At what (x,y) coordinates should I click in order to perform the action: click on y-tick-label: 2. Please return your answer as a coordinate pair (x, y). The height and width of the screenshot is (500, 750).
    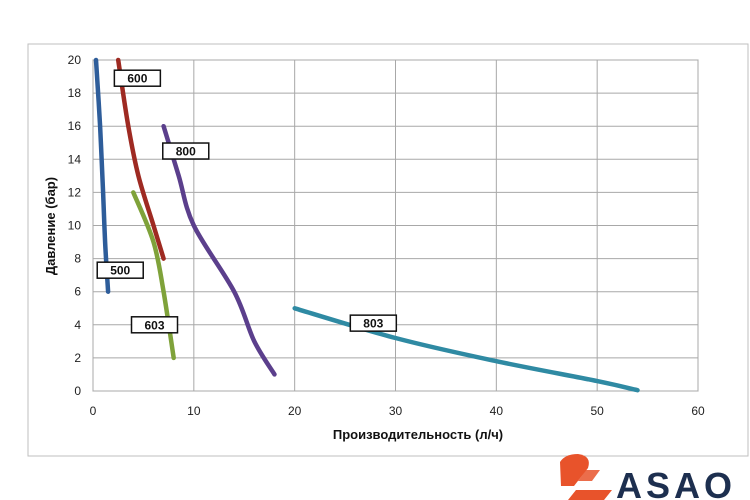
    Looking at the image, I should click on (77, 358).